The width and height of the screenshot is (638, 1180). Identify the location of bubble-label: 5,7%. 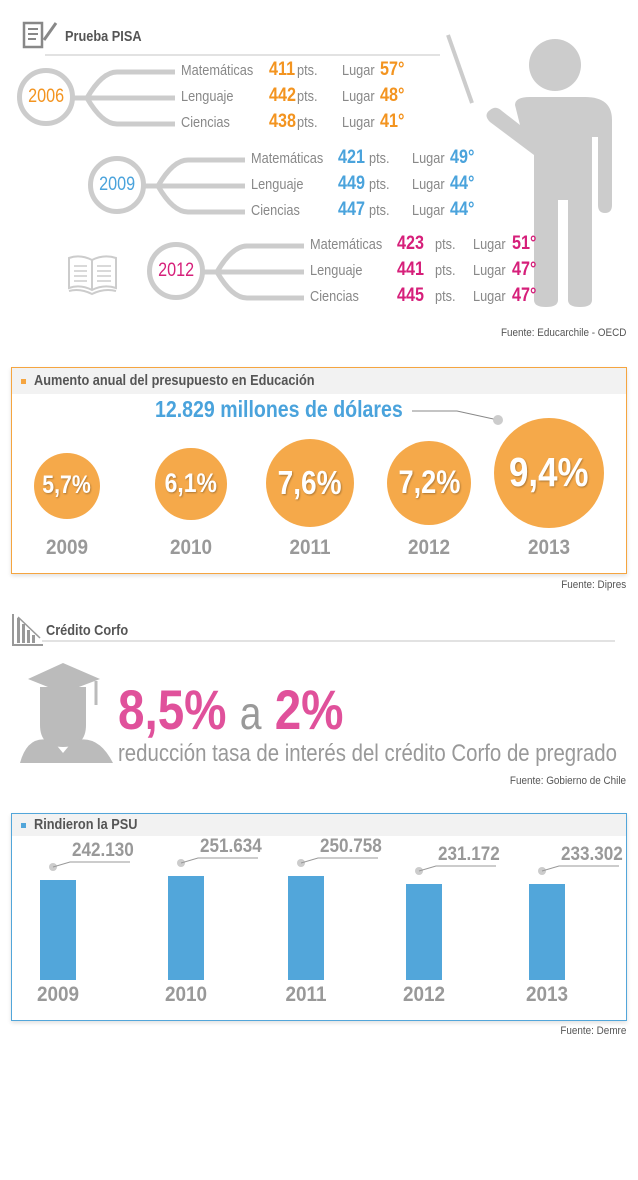
(67, 485).